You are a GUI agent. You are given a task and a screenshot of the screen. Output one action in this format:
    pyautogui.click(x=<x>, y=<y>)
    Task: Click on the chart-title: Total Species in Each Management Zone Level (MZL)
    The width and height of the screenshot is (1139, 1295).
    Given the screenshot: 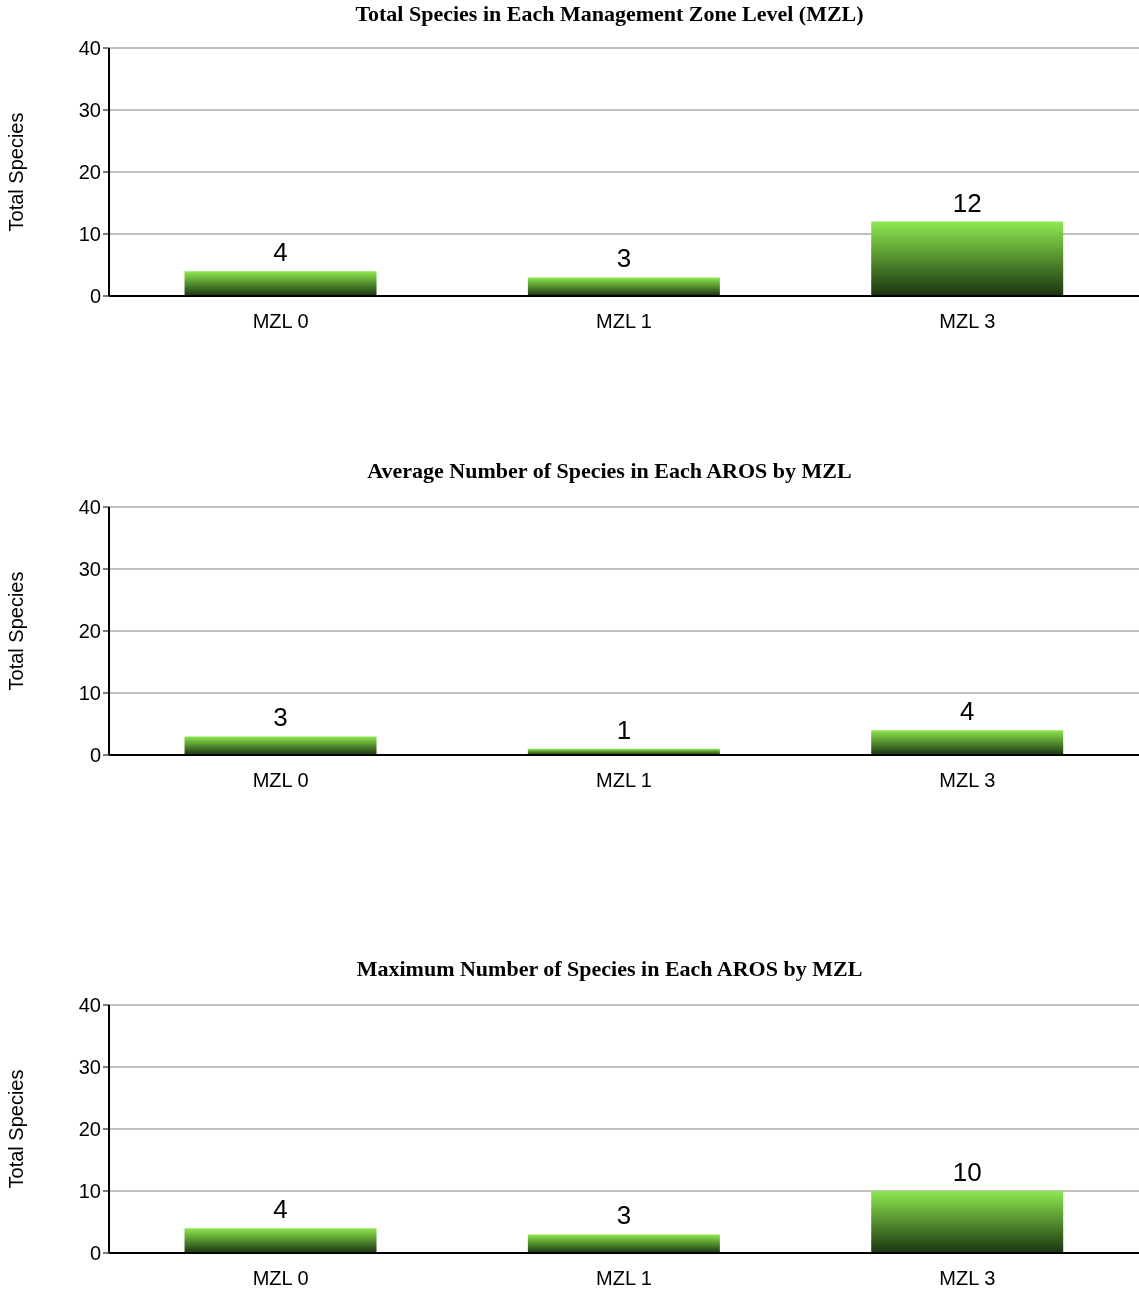 What is the action you would take?
    pyautogui.click(x=609, y=14)
    